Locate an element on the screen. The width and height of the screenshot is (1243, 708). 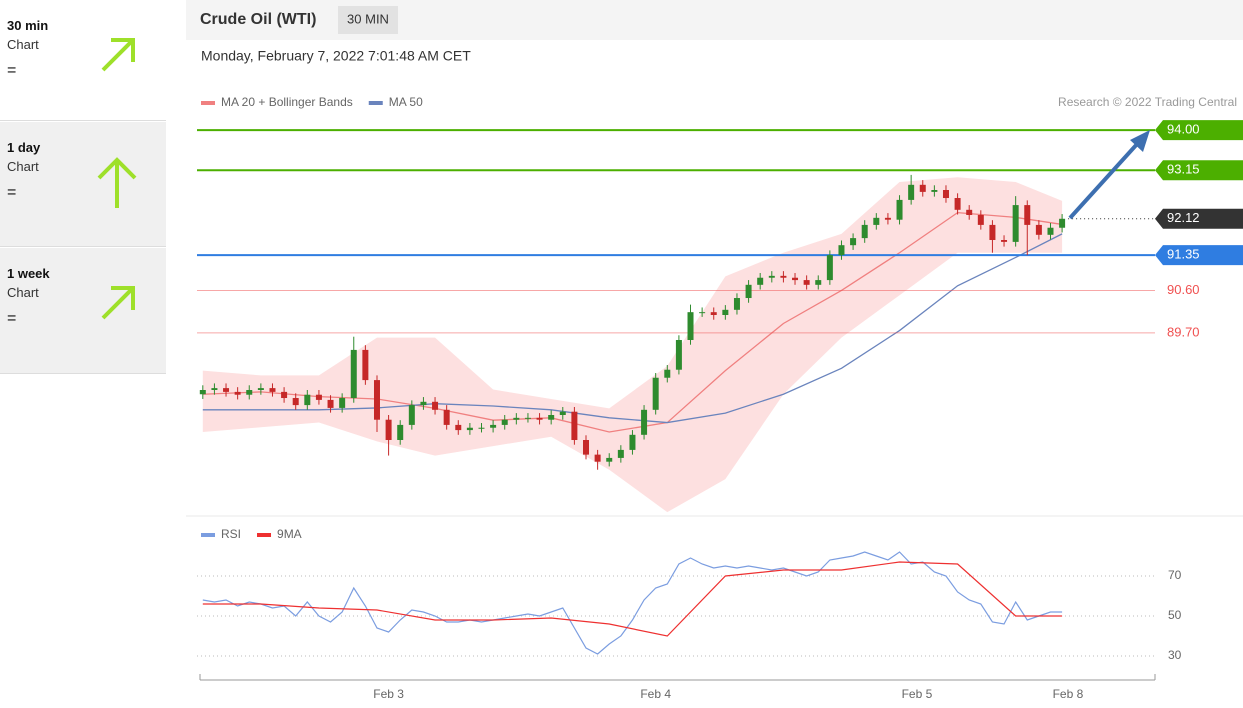
x-tick-label: Feb 3 is located at coordinates (388, 694).